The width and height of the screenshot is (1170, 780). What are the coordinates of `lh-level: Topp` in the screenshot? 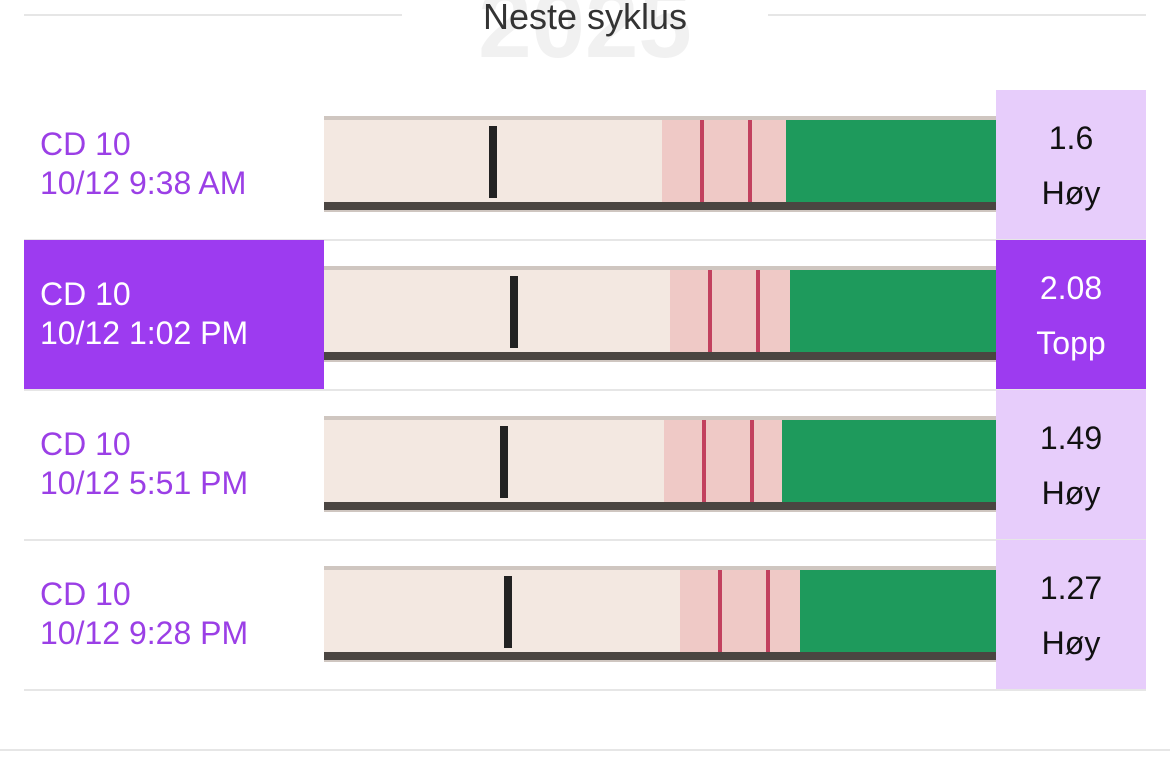 It's located at (1071, 343).